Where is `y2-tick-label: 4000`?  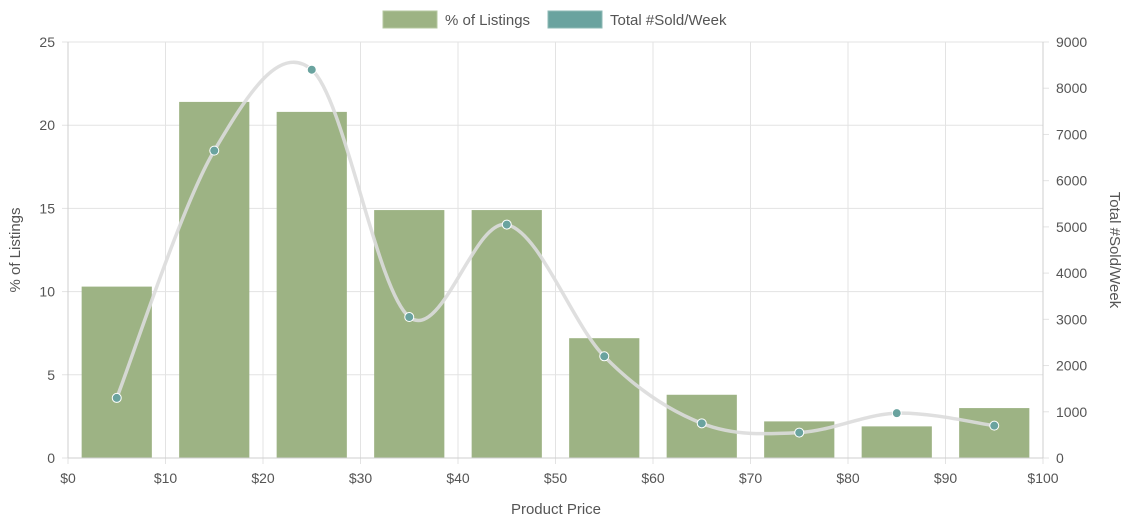
y2-tick-label: 4000 is located at coordinates (1071, 273).